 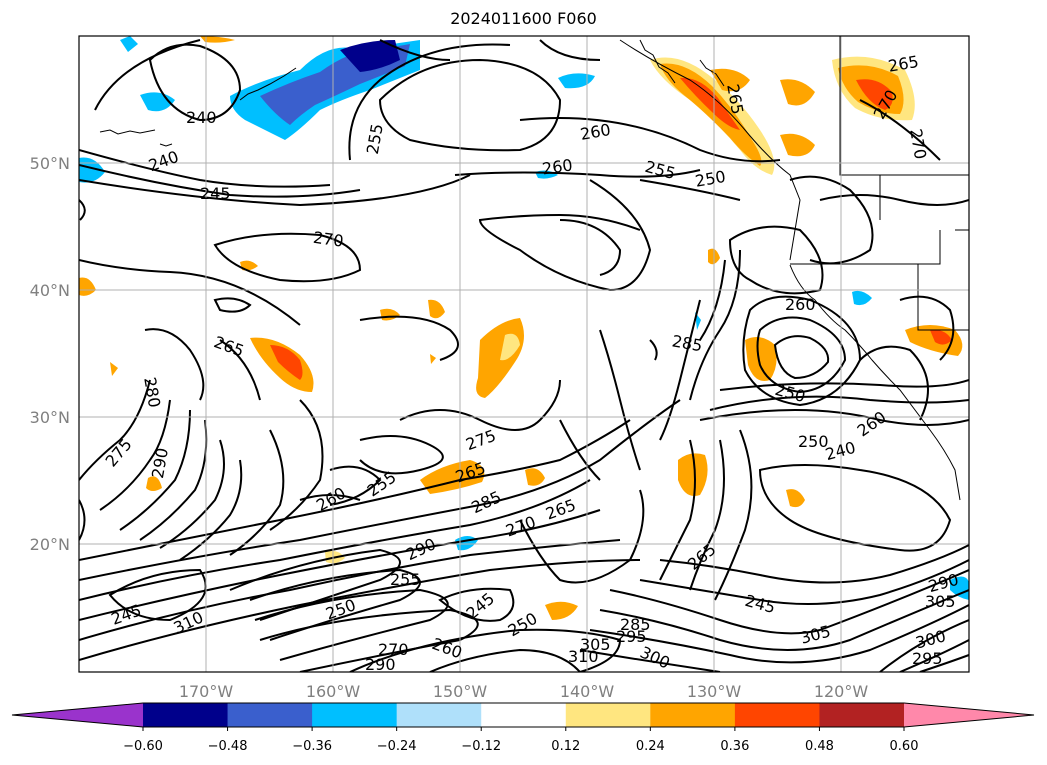 I want to click on longitude-labels: 170°W 160°W 150°W 140°W 130°W 120°W, so click(x=524, y=691).